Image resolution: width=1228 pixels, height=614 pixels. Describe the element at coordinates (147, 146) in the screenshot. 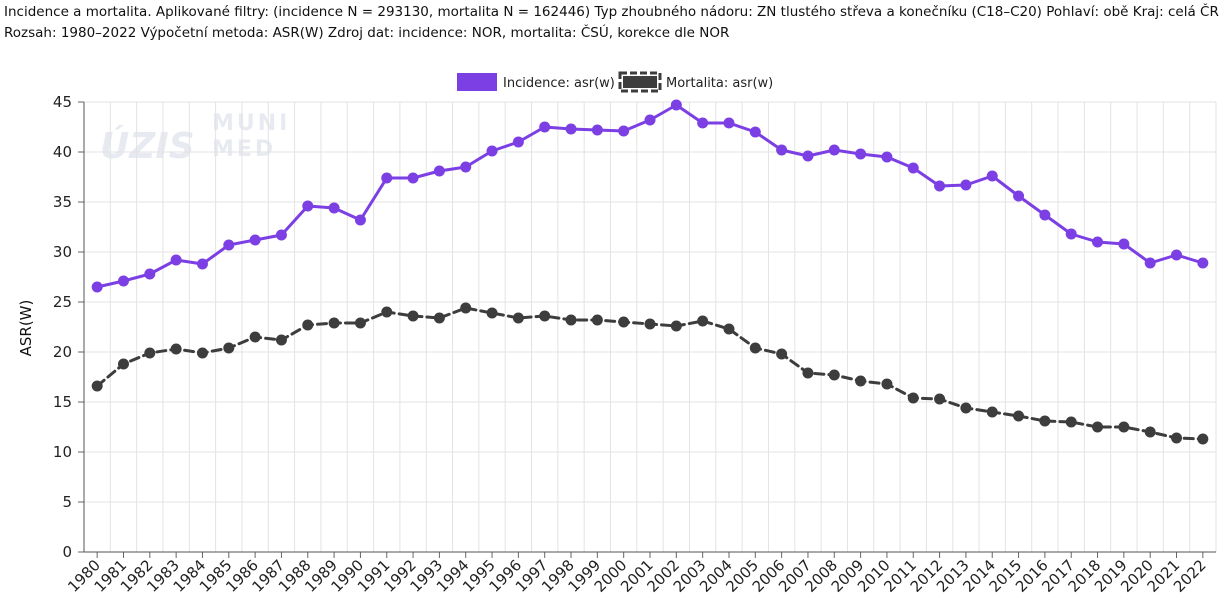

I see `uzis-logo: ÚZIS` at that location.